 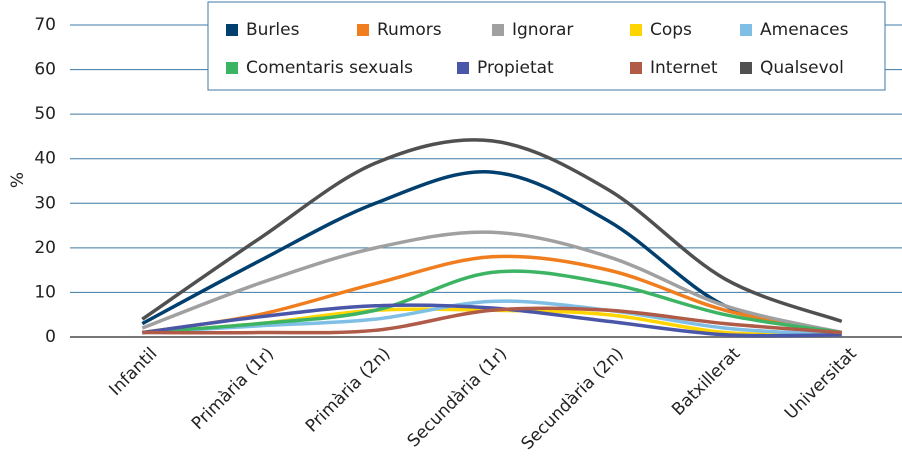 What do you see at coordinates (515, 68) in the screenshot?
I see `legend-label: Propietat` at bounding box center [515, 68].